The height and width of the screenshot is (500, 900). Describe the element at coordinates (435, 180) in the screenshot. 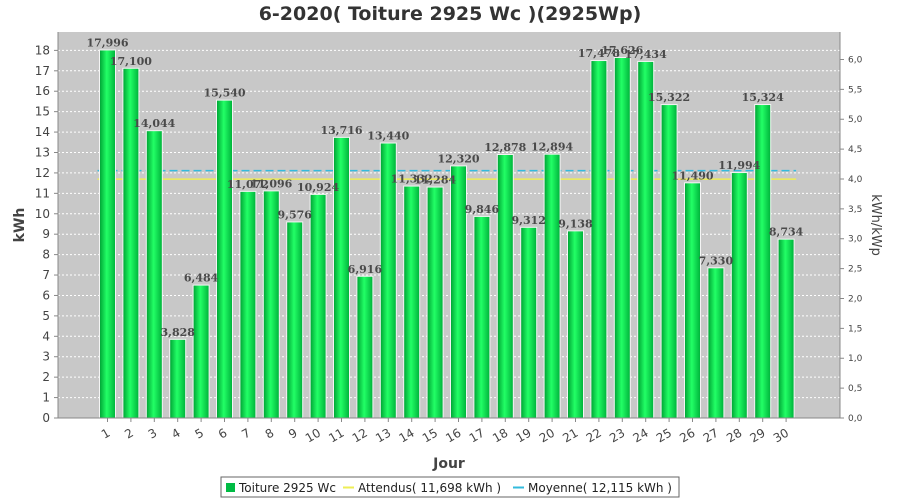

I see `data-label: 11,284` at that location.